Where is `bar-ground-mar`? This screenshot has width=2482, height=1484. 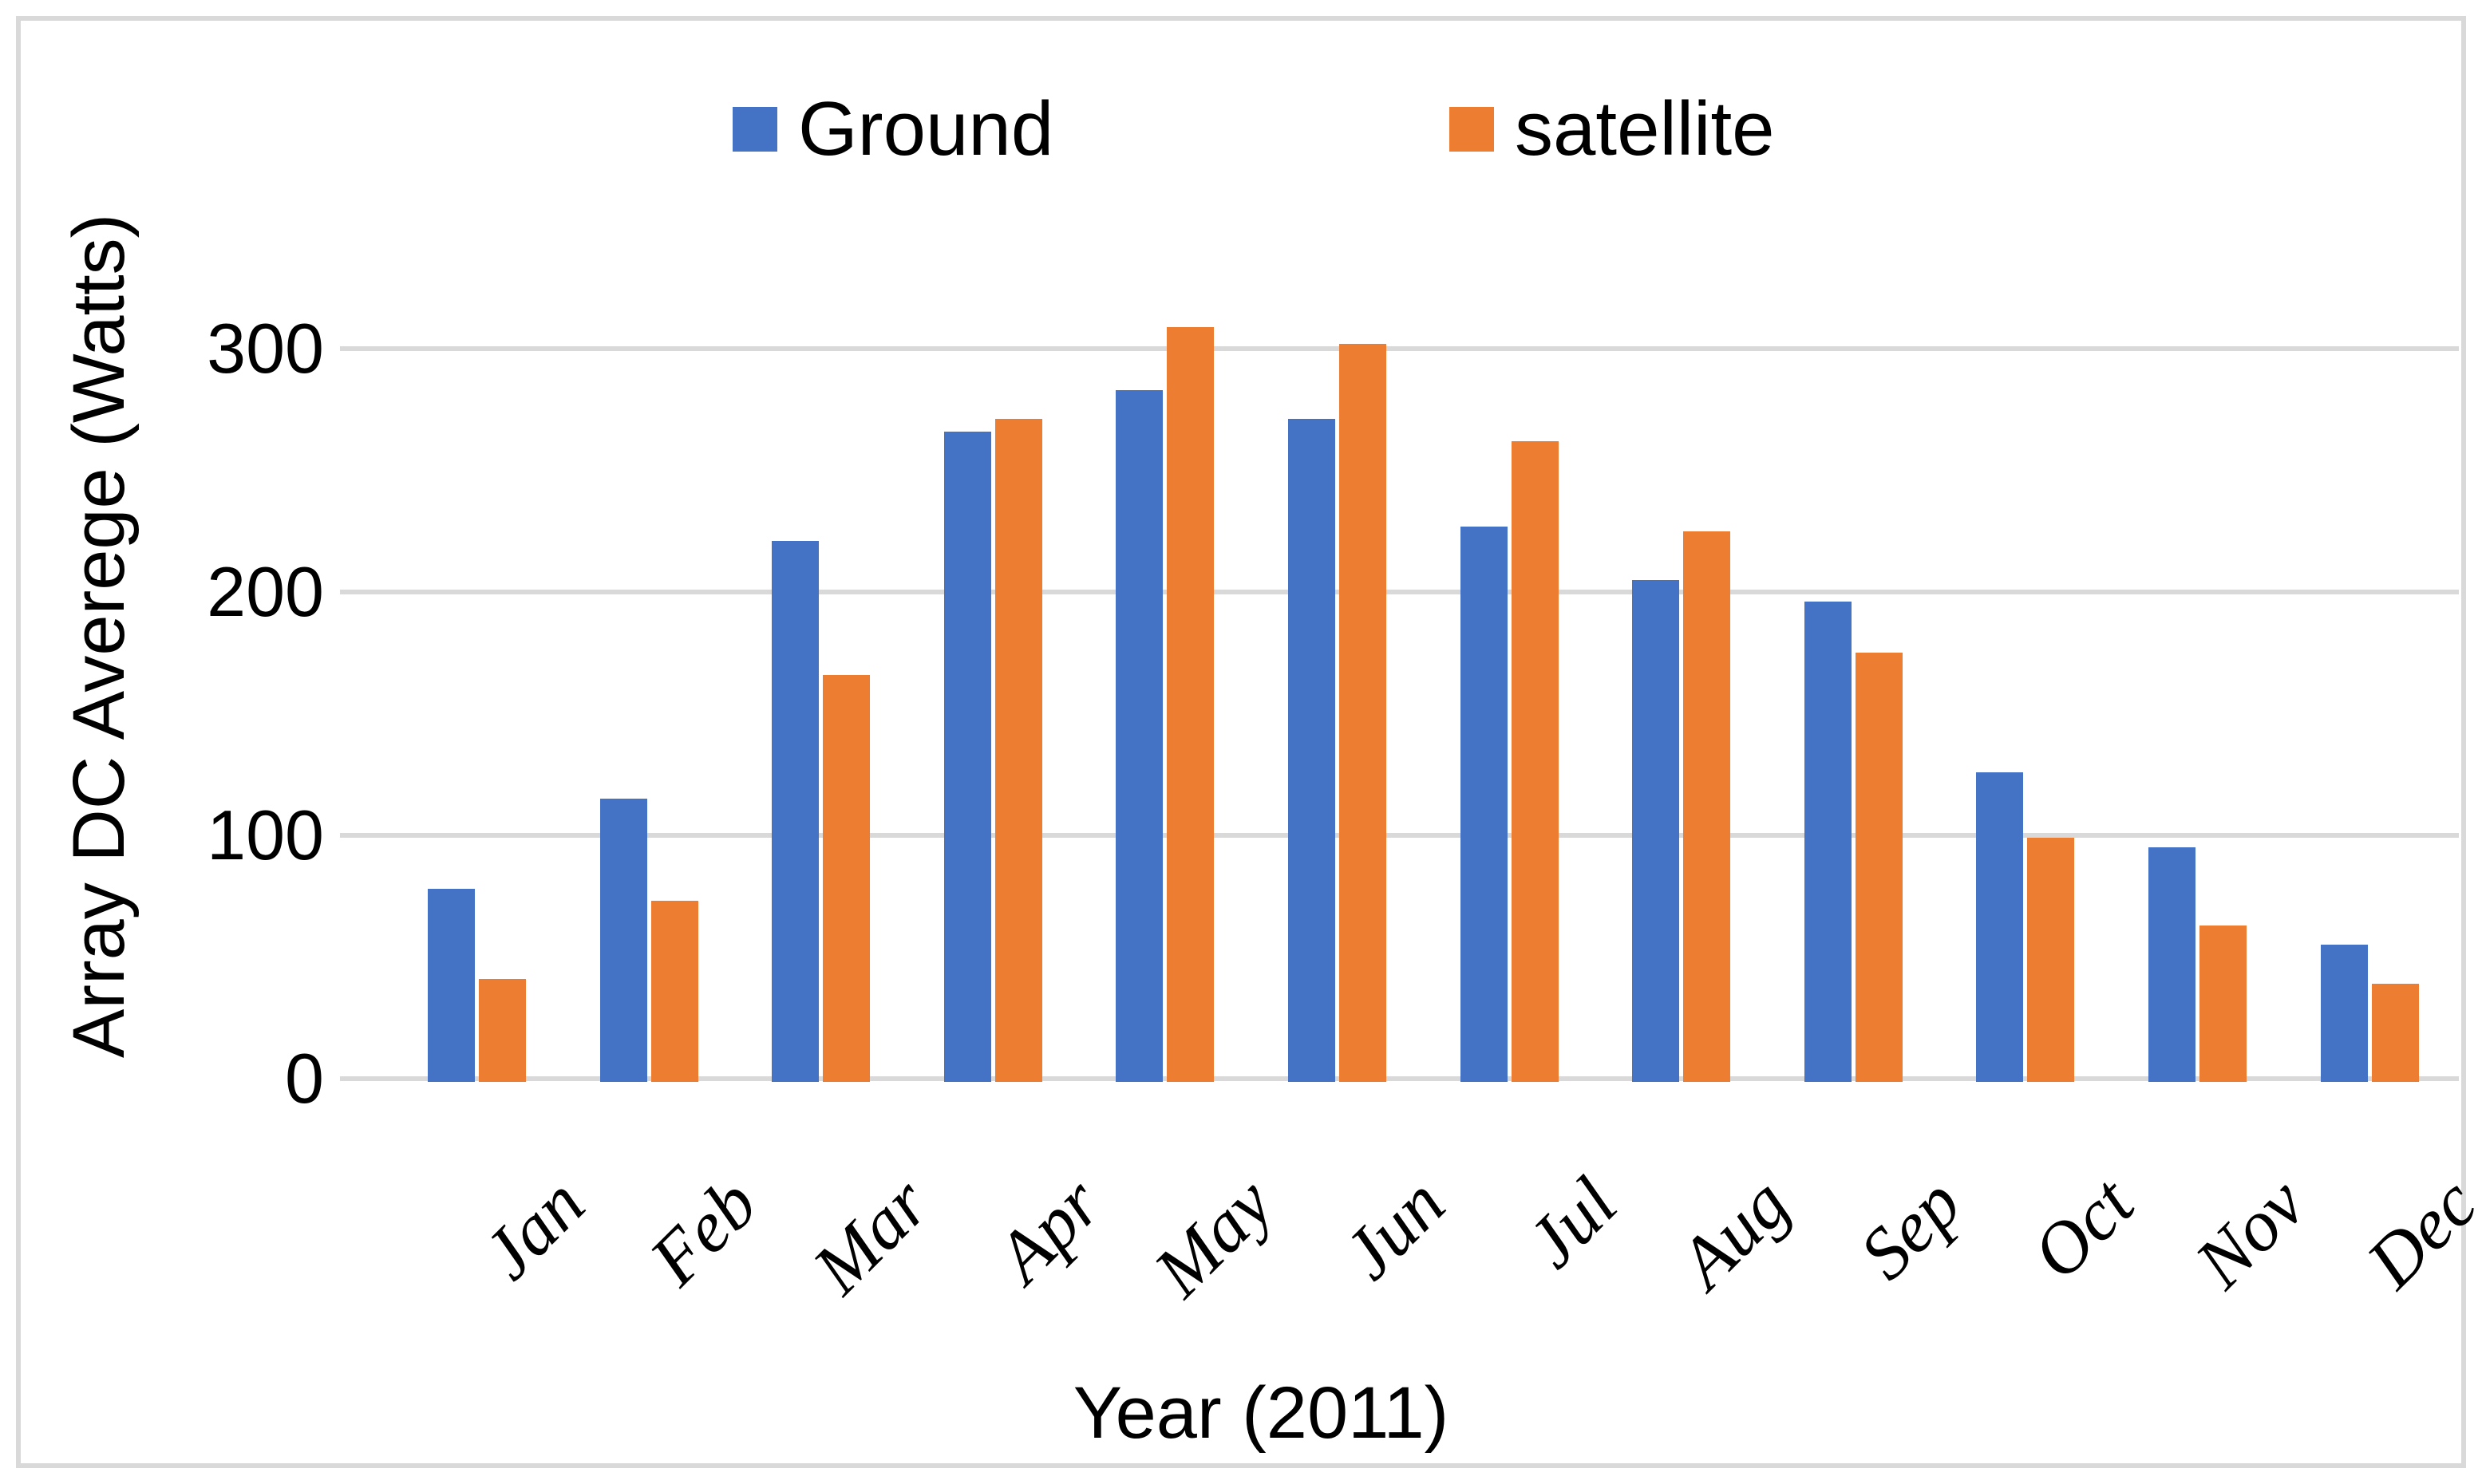 bar-ground-mar is located at coordinates (796, 811).